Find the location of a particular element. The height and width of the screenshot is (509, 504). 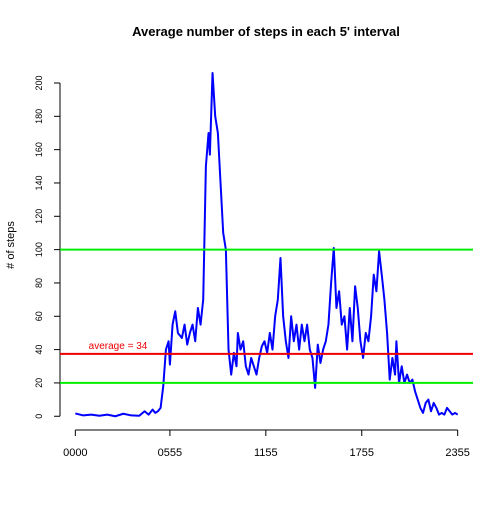

y-tick-label: 40 is located at coordinates (39, 350).